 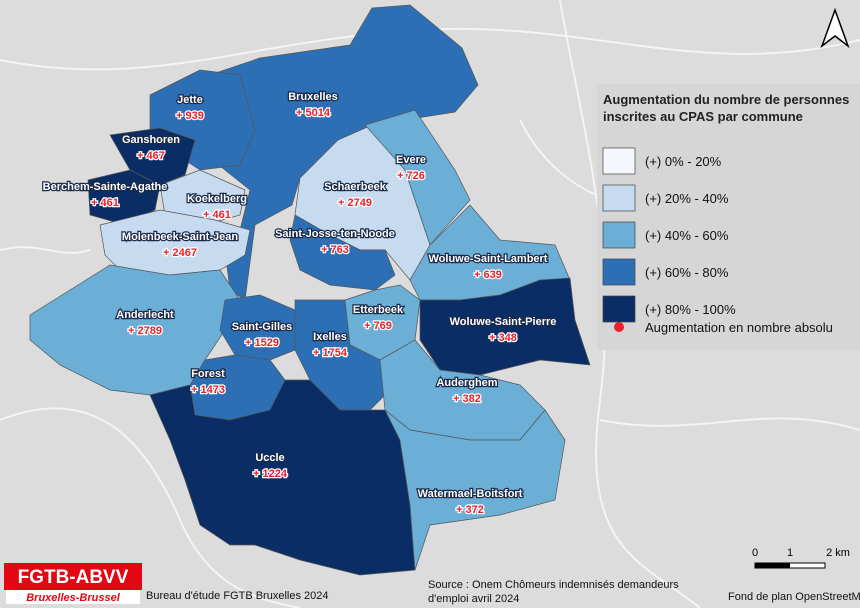 What do you see at coordinates (488, 275) in the screenshot?
I see `commune-value: + 639` at bounding box center [488, 275].